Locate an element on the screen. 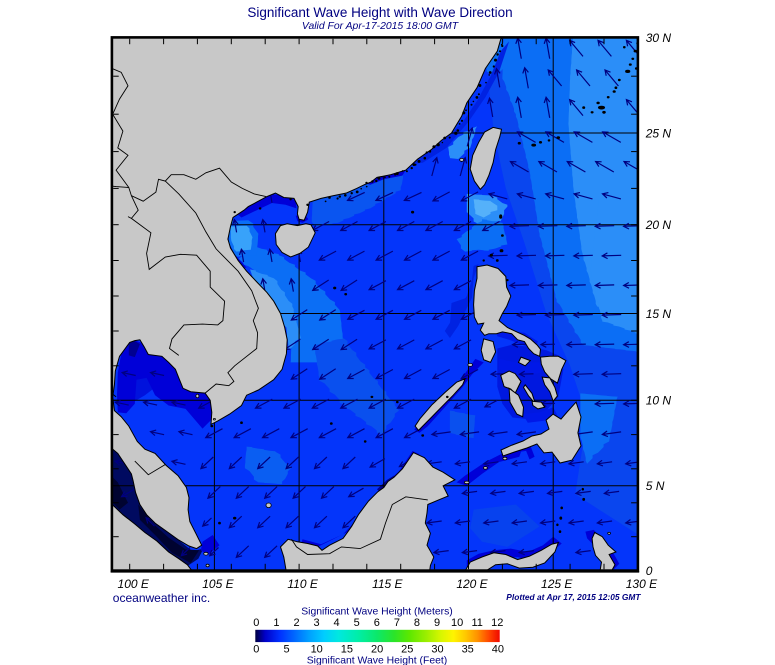 The image size is (775, 665). svg-text: 11 is located at coordinates (476, 623).